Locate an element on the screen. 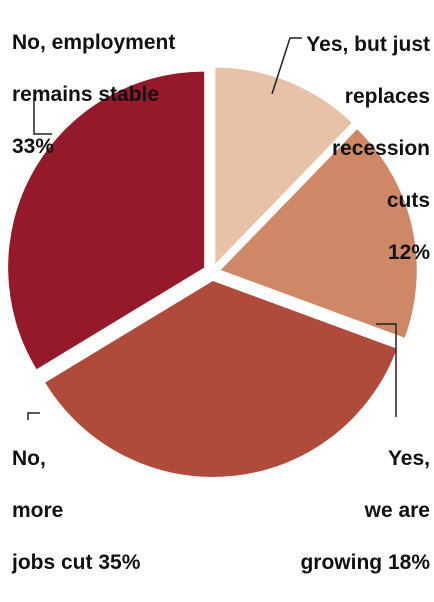  slice-label-line: jobs cut 35% is located at coordinates (76, 562).